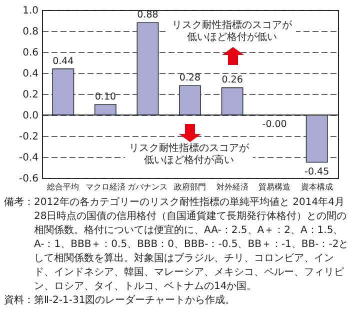  I want to click on y-tick-label: -0.4, so click(28, 158).